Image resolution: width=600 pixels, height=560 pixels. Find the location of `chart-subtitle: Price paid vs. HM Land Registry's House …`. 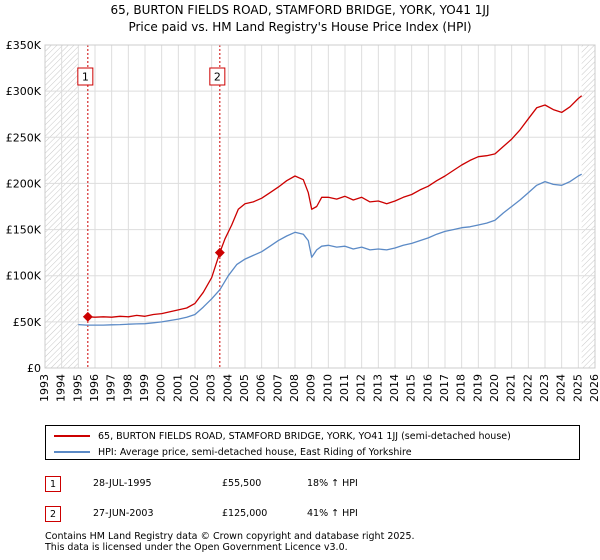

chart-subtitle: Price paid vs. HM Land Registry's House … is located at coordinates (299, 27).